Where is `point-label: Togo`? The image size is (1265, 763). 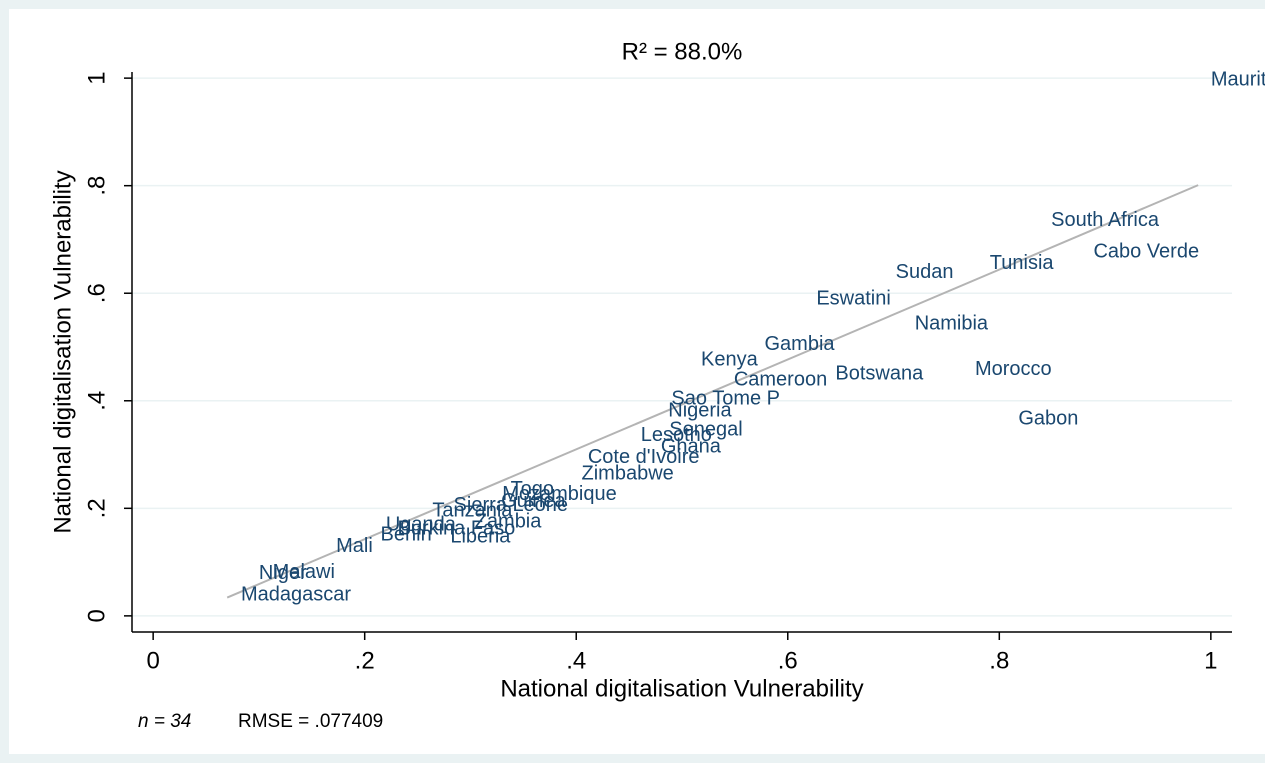 point-label: Togo is located at coordinates (532, 489).